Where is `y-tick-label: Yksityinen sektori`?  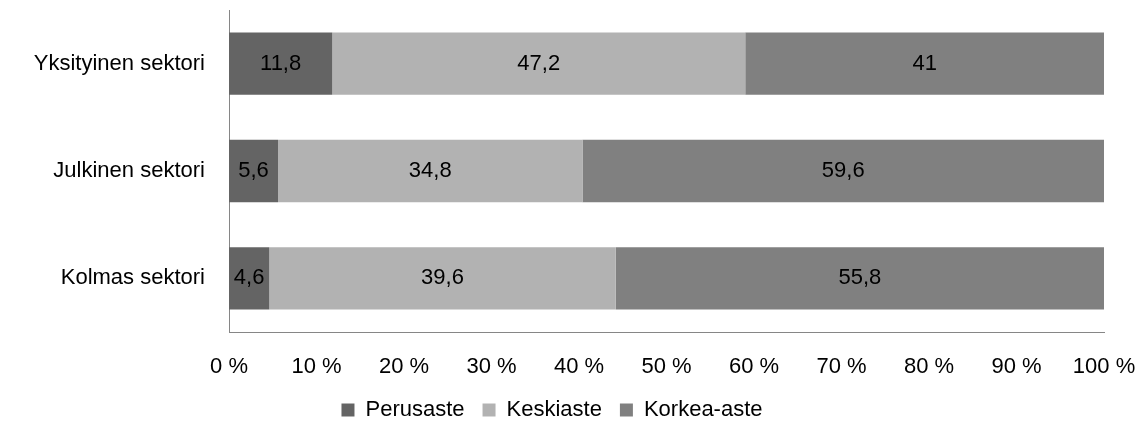
y-tick-label: Yksityinen sektori is located at coordinates (119, 62).